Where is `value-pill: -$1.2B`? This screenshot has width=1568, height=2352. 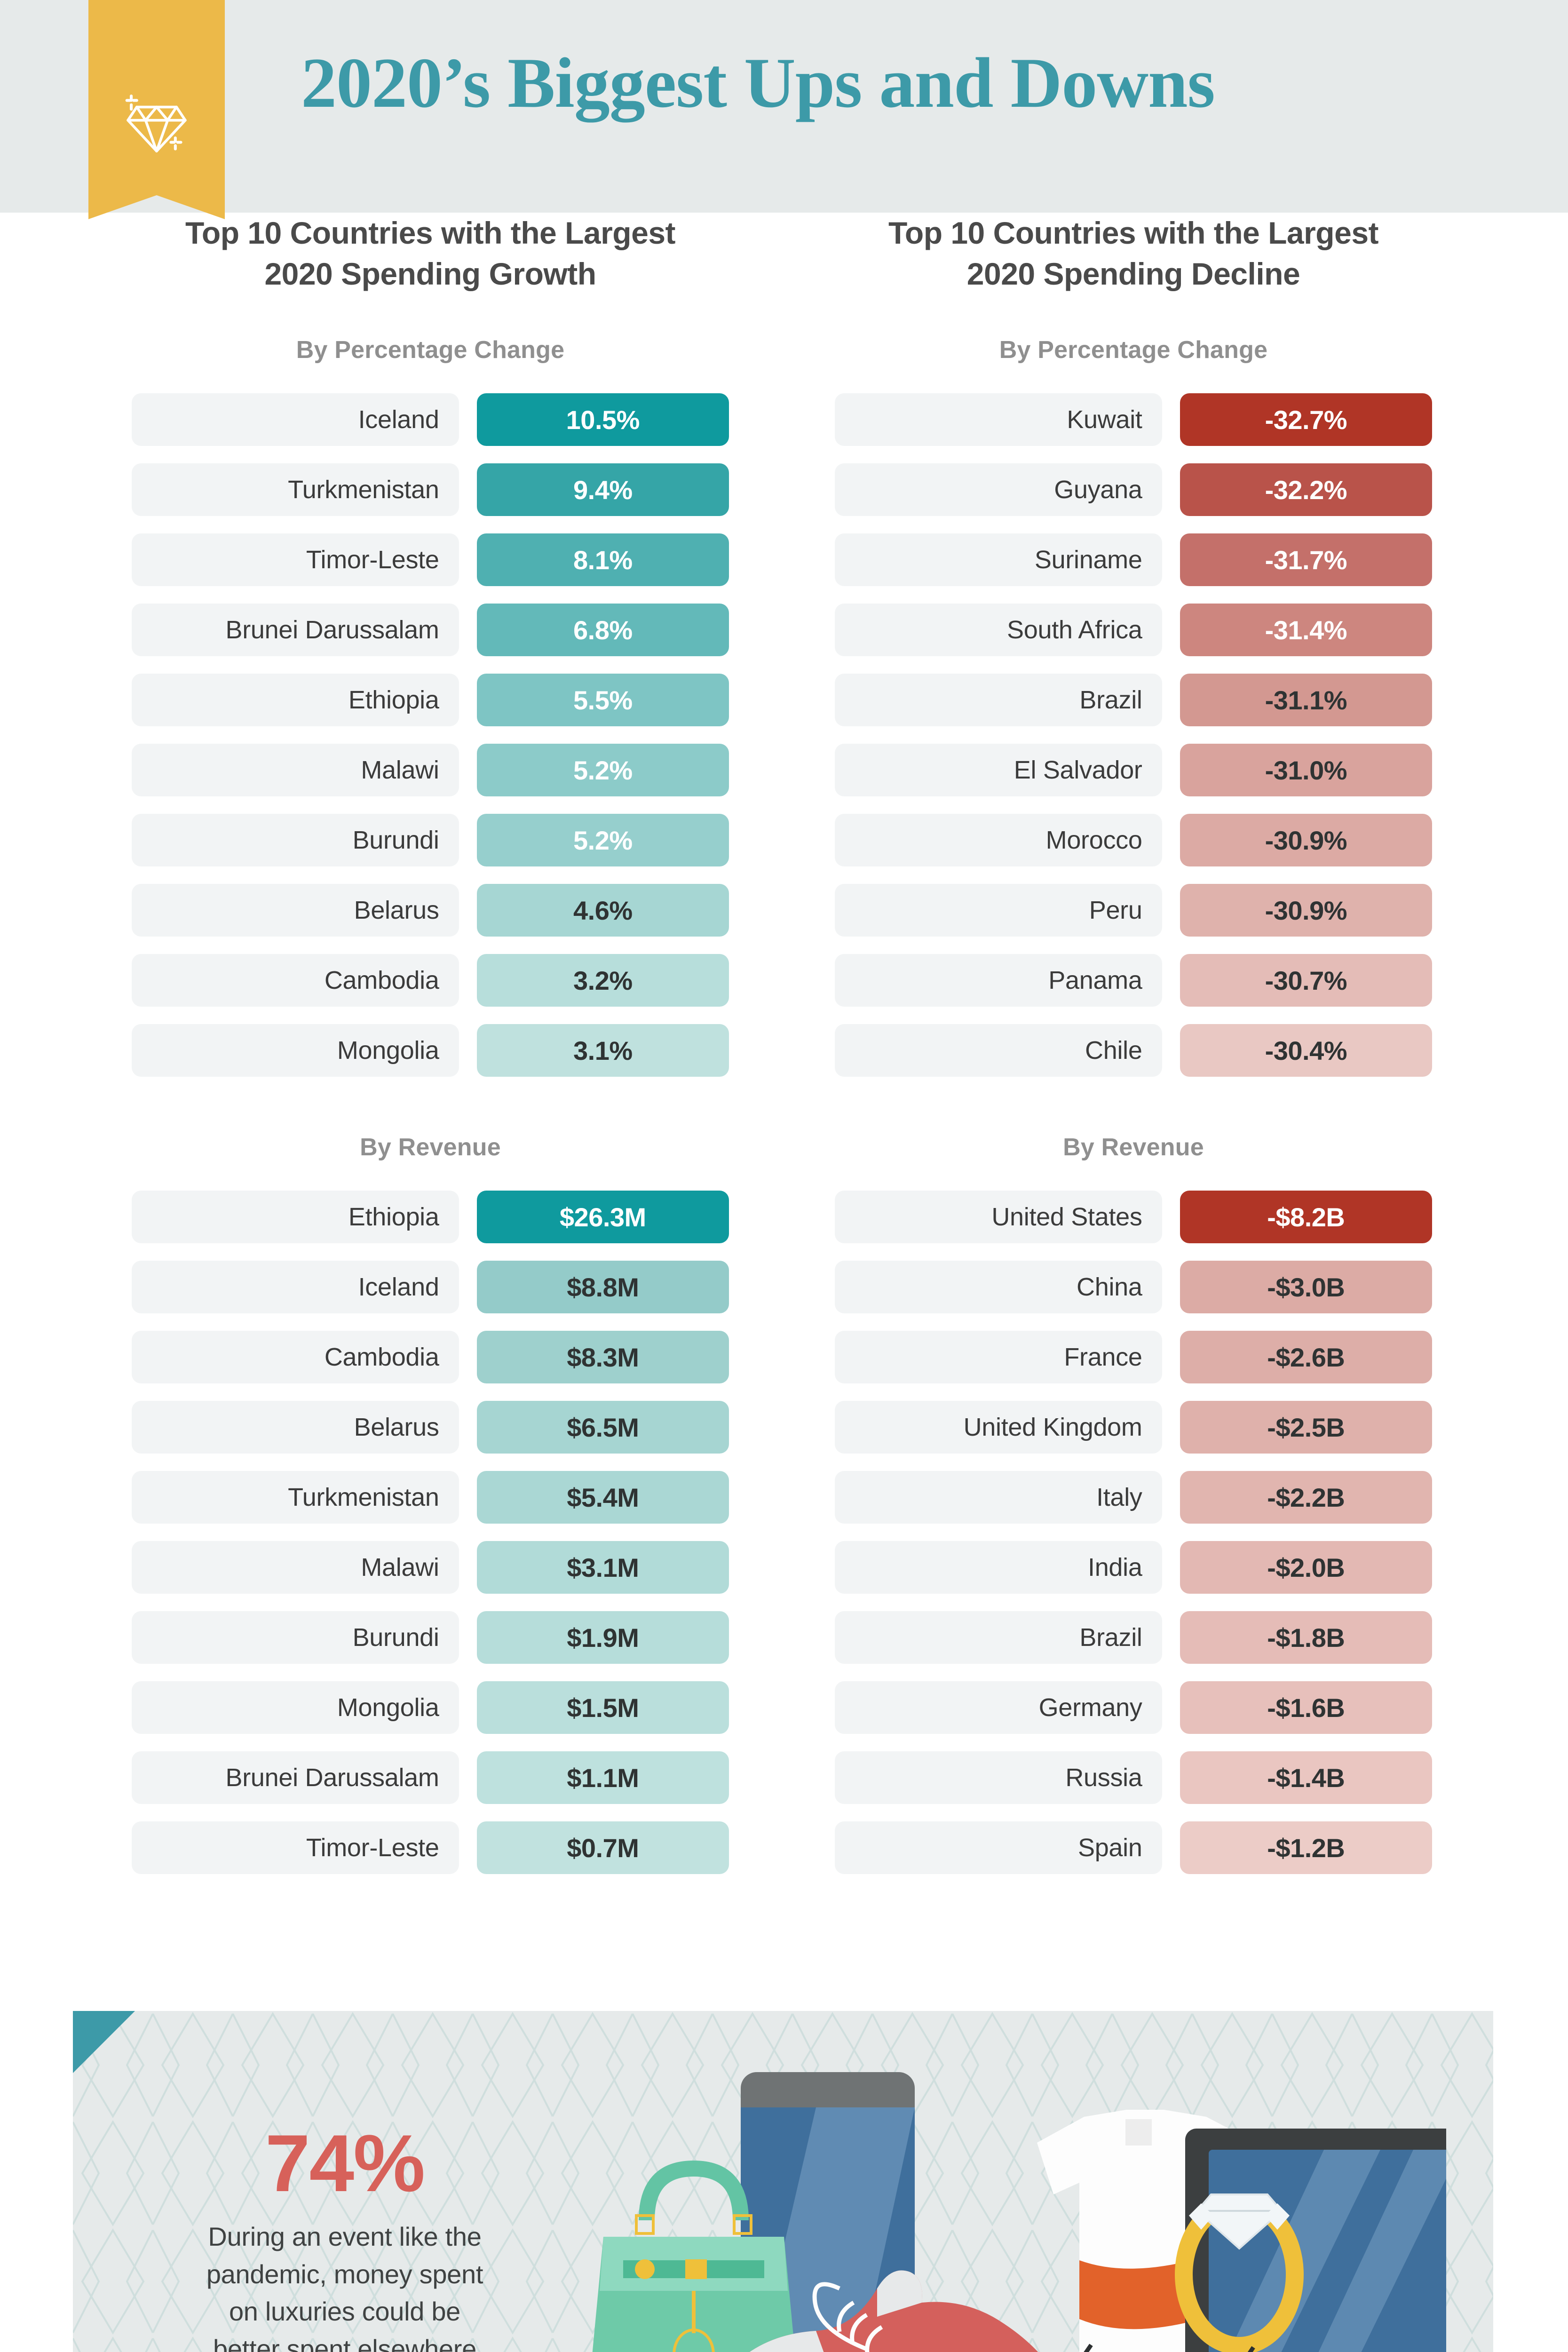
value-pill: -$1.2B is located at coordinates (1306, 1848).